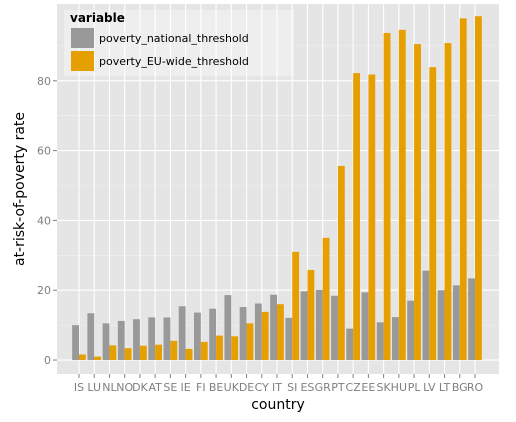 The width and height of the screenshot is (516, 422). Describe the element at coordinates (280, 332) in the screenshot. I see `bar-eu-it` at that location.